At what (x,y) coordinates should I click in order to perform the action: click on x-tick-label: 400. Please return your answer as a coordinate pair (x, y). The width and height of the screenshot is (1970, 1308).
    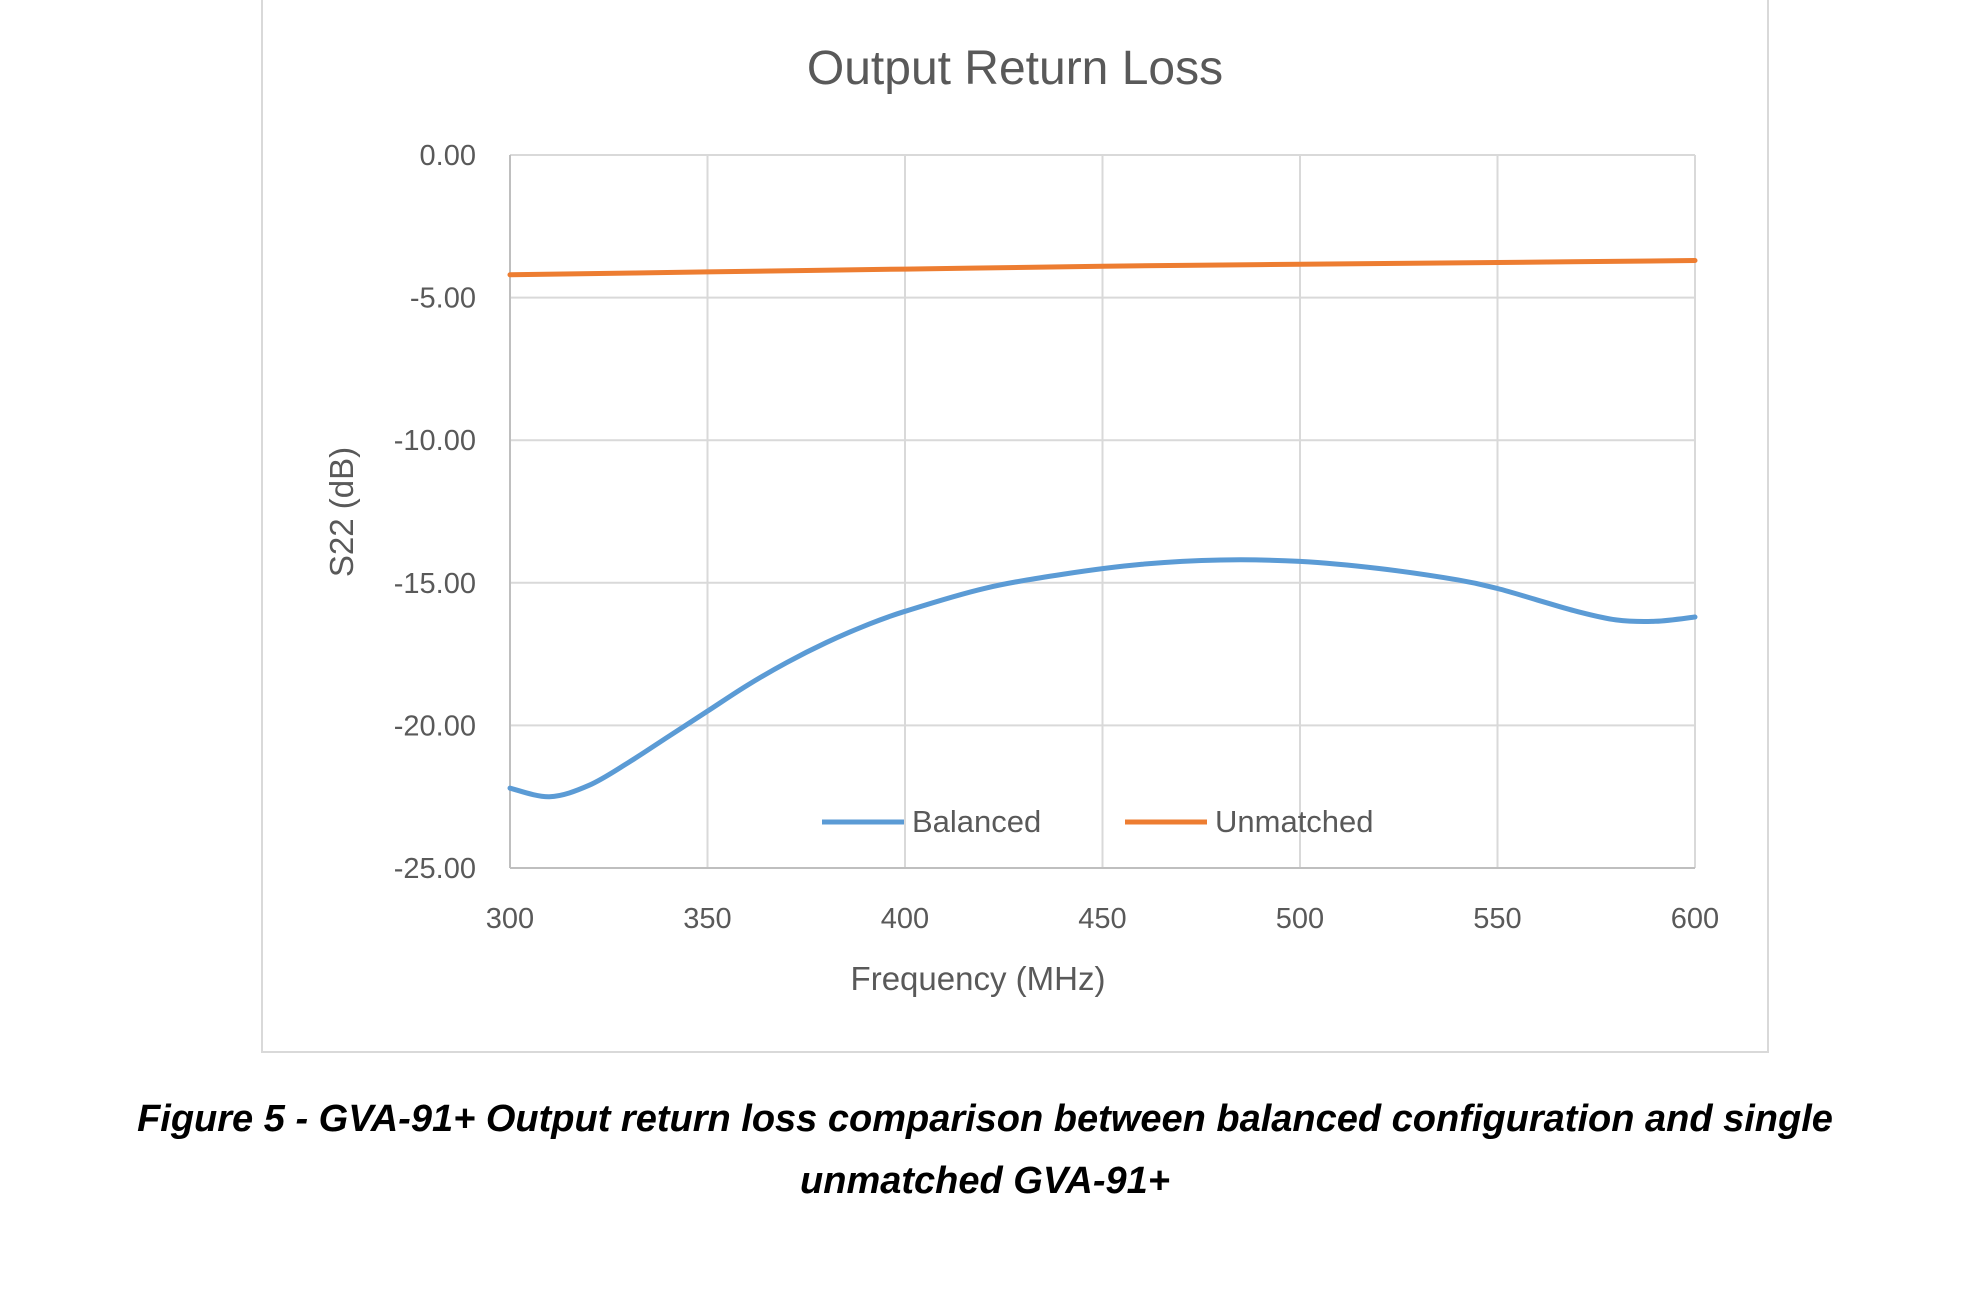
    Looking at the image, I should click on (905, 919).